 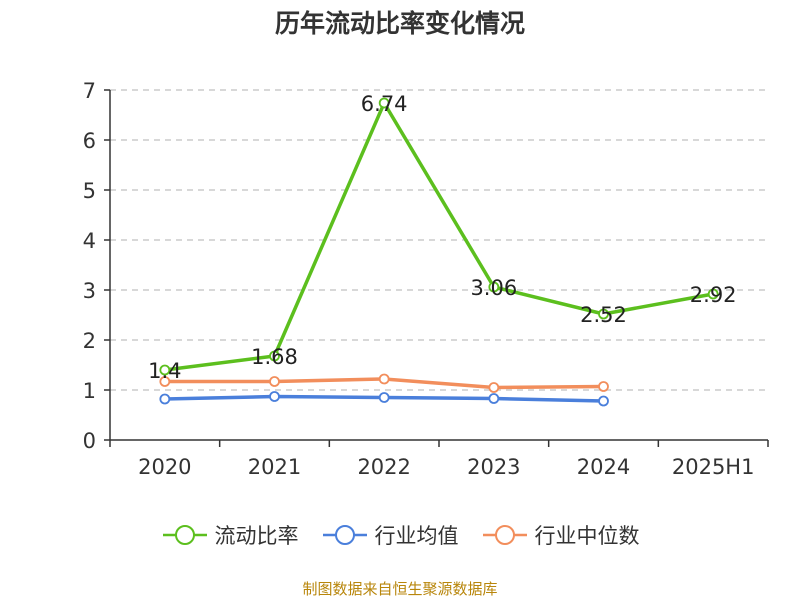 I want to click on y-tick-label: 1, so click(x=89, y=391).